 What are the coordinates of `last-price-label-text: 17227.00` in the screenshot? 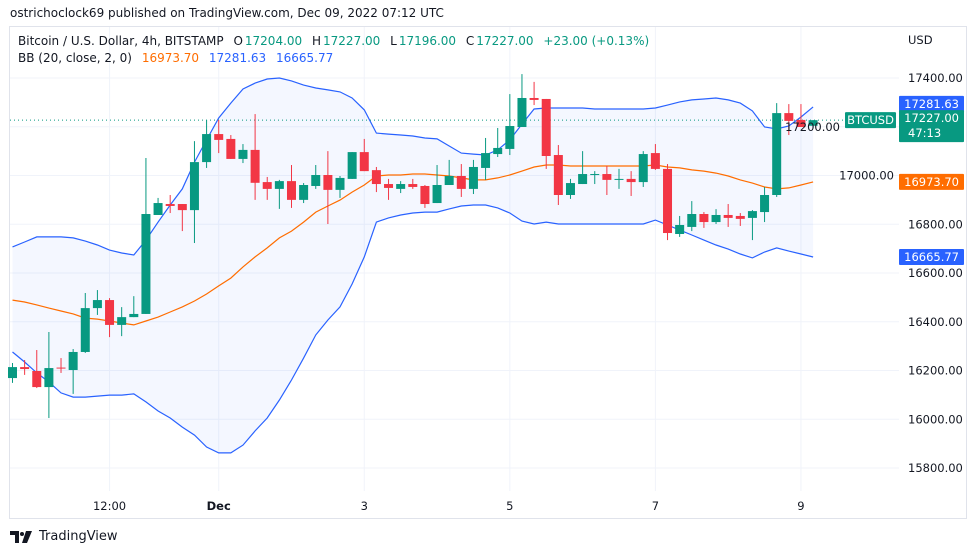 It's located at (931, 118).